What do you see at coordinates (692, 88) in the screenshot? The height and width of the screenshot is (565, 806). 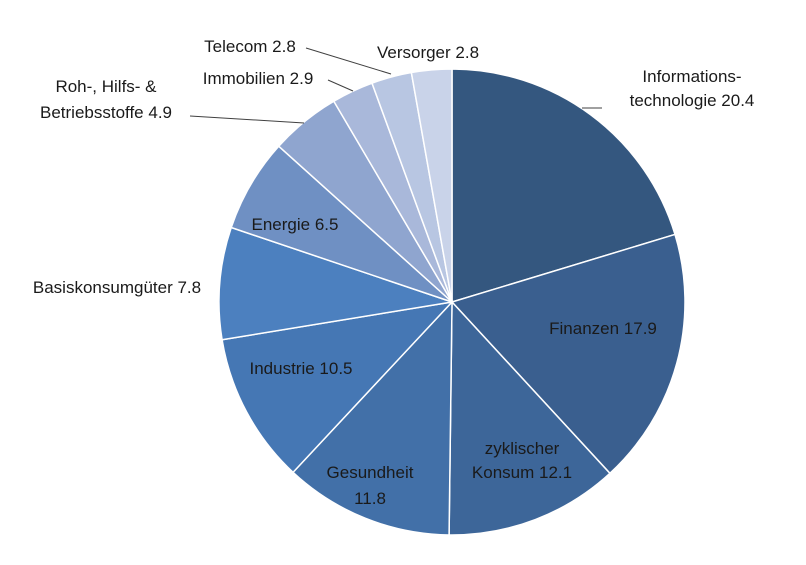 I see `slice-label: Informations-technologie 20.4` at bounding box center [692, 88].